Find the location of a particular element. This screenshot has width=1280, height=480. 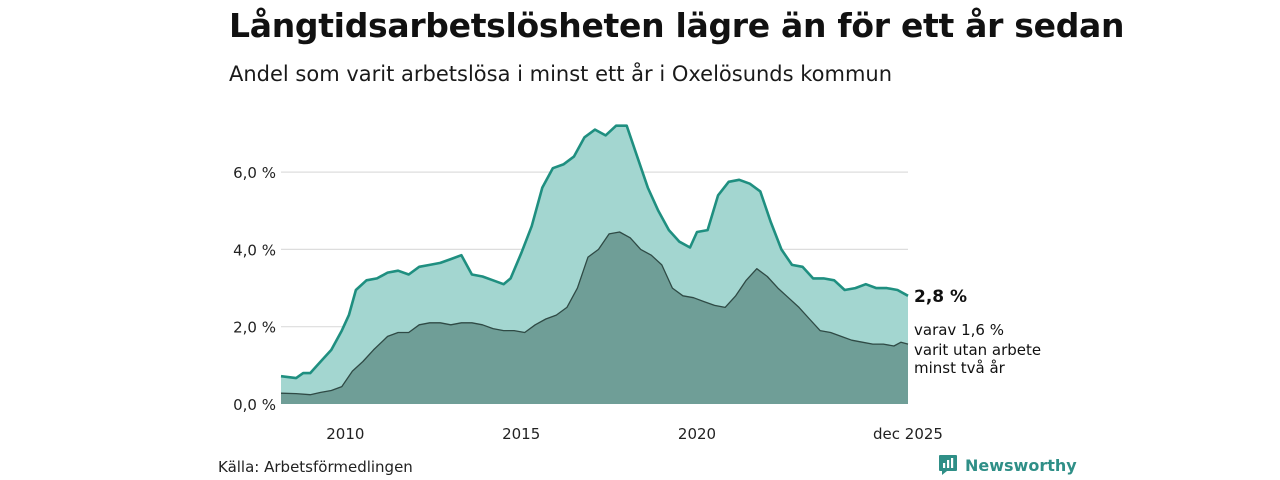

y-tick-label: 6,0 % is located at coordinates (254, 173).